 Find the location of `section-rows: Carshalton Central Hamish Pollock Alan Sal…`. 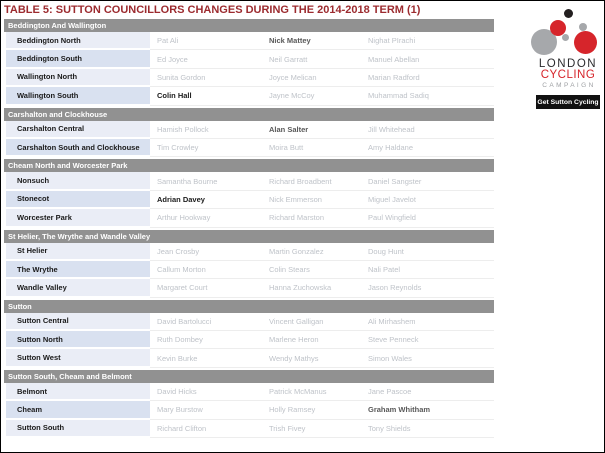

section-rows: Carshalton Central Hamish Pollock Alan Sal… is located at coordinates (249, 139).